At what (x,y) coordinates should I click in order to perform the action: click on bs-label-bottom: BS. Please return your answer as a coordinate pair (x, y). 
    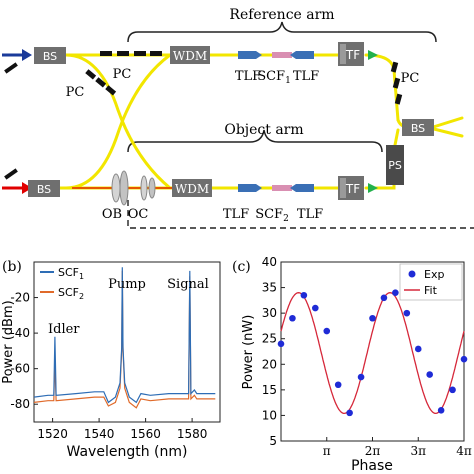
    Looking at the image, I should click on (44, 189).